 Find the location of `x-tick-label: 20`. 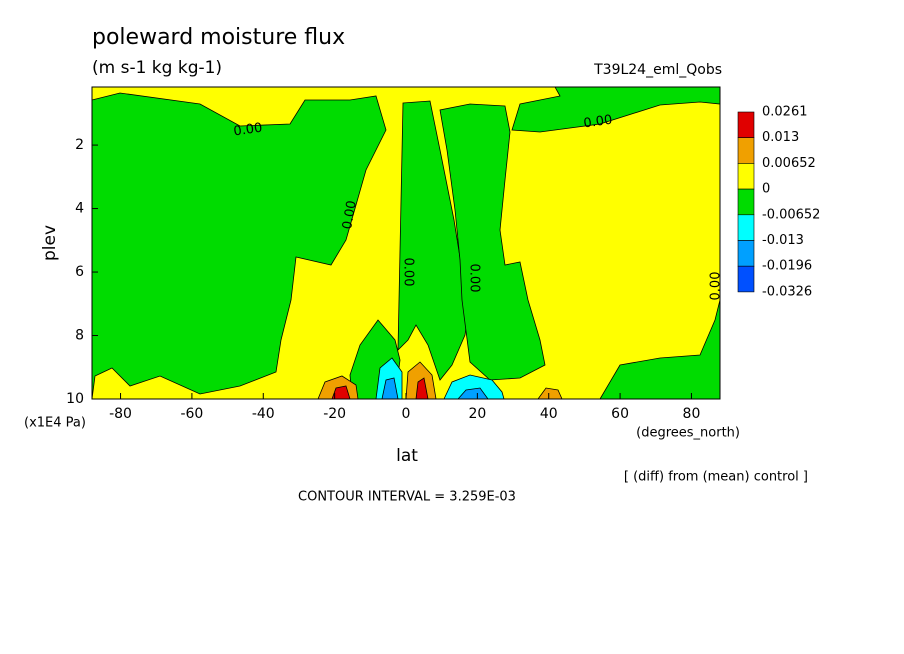

x-tick-label: 20 is located at coordinates (477, 414).